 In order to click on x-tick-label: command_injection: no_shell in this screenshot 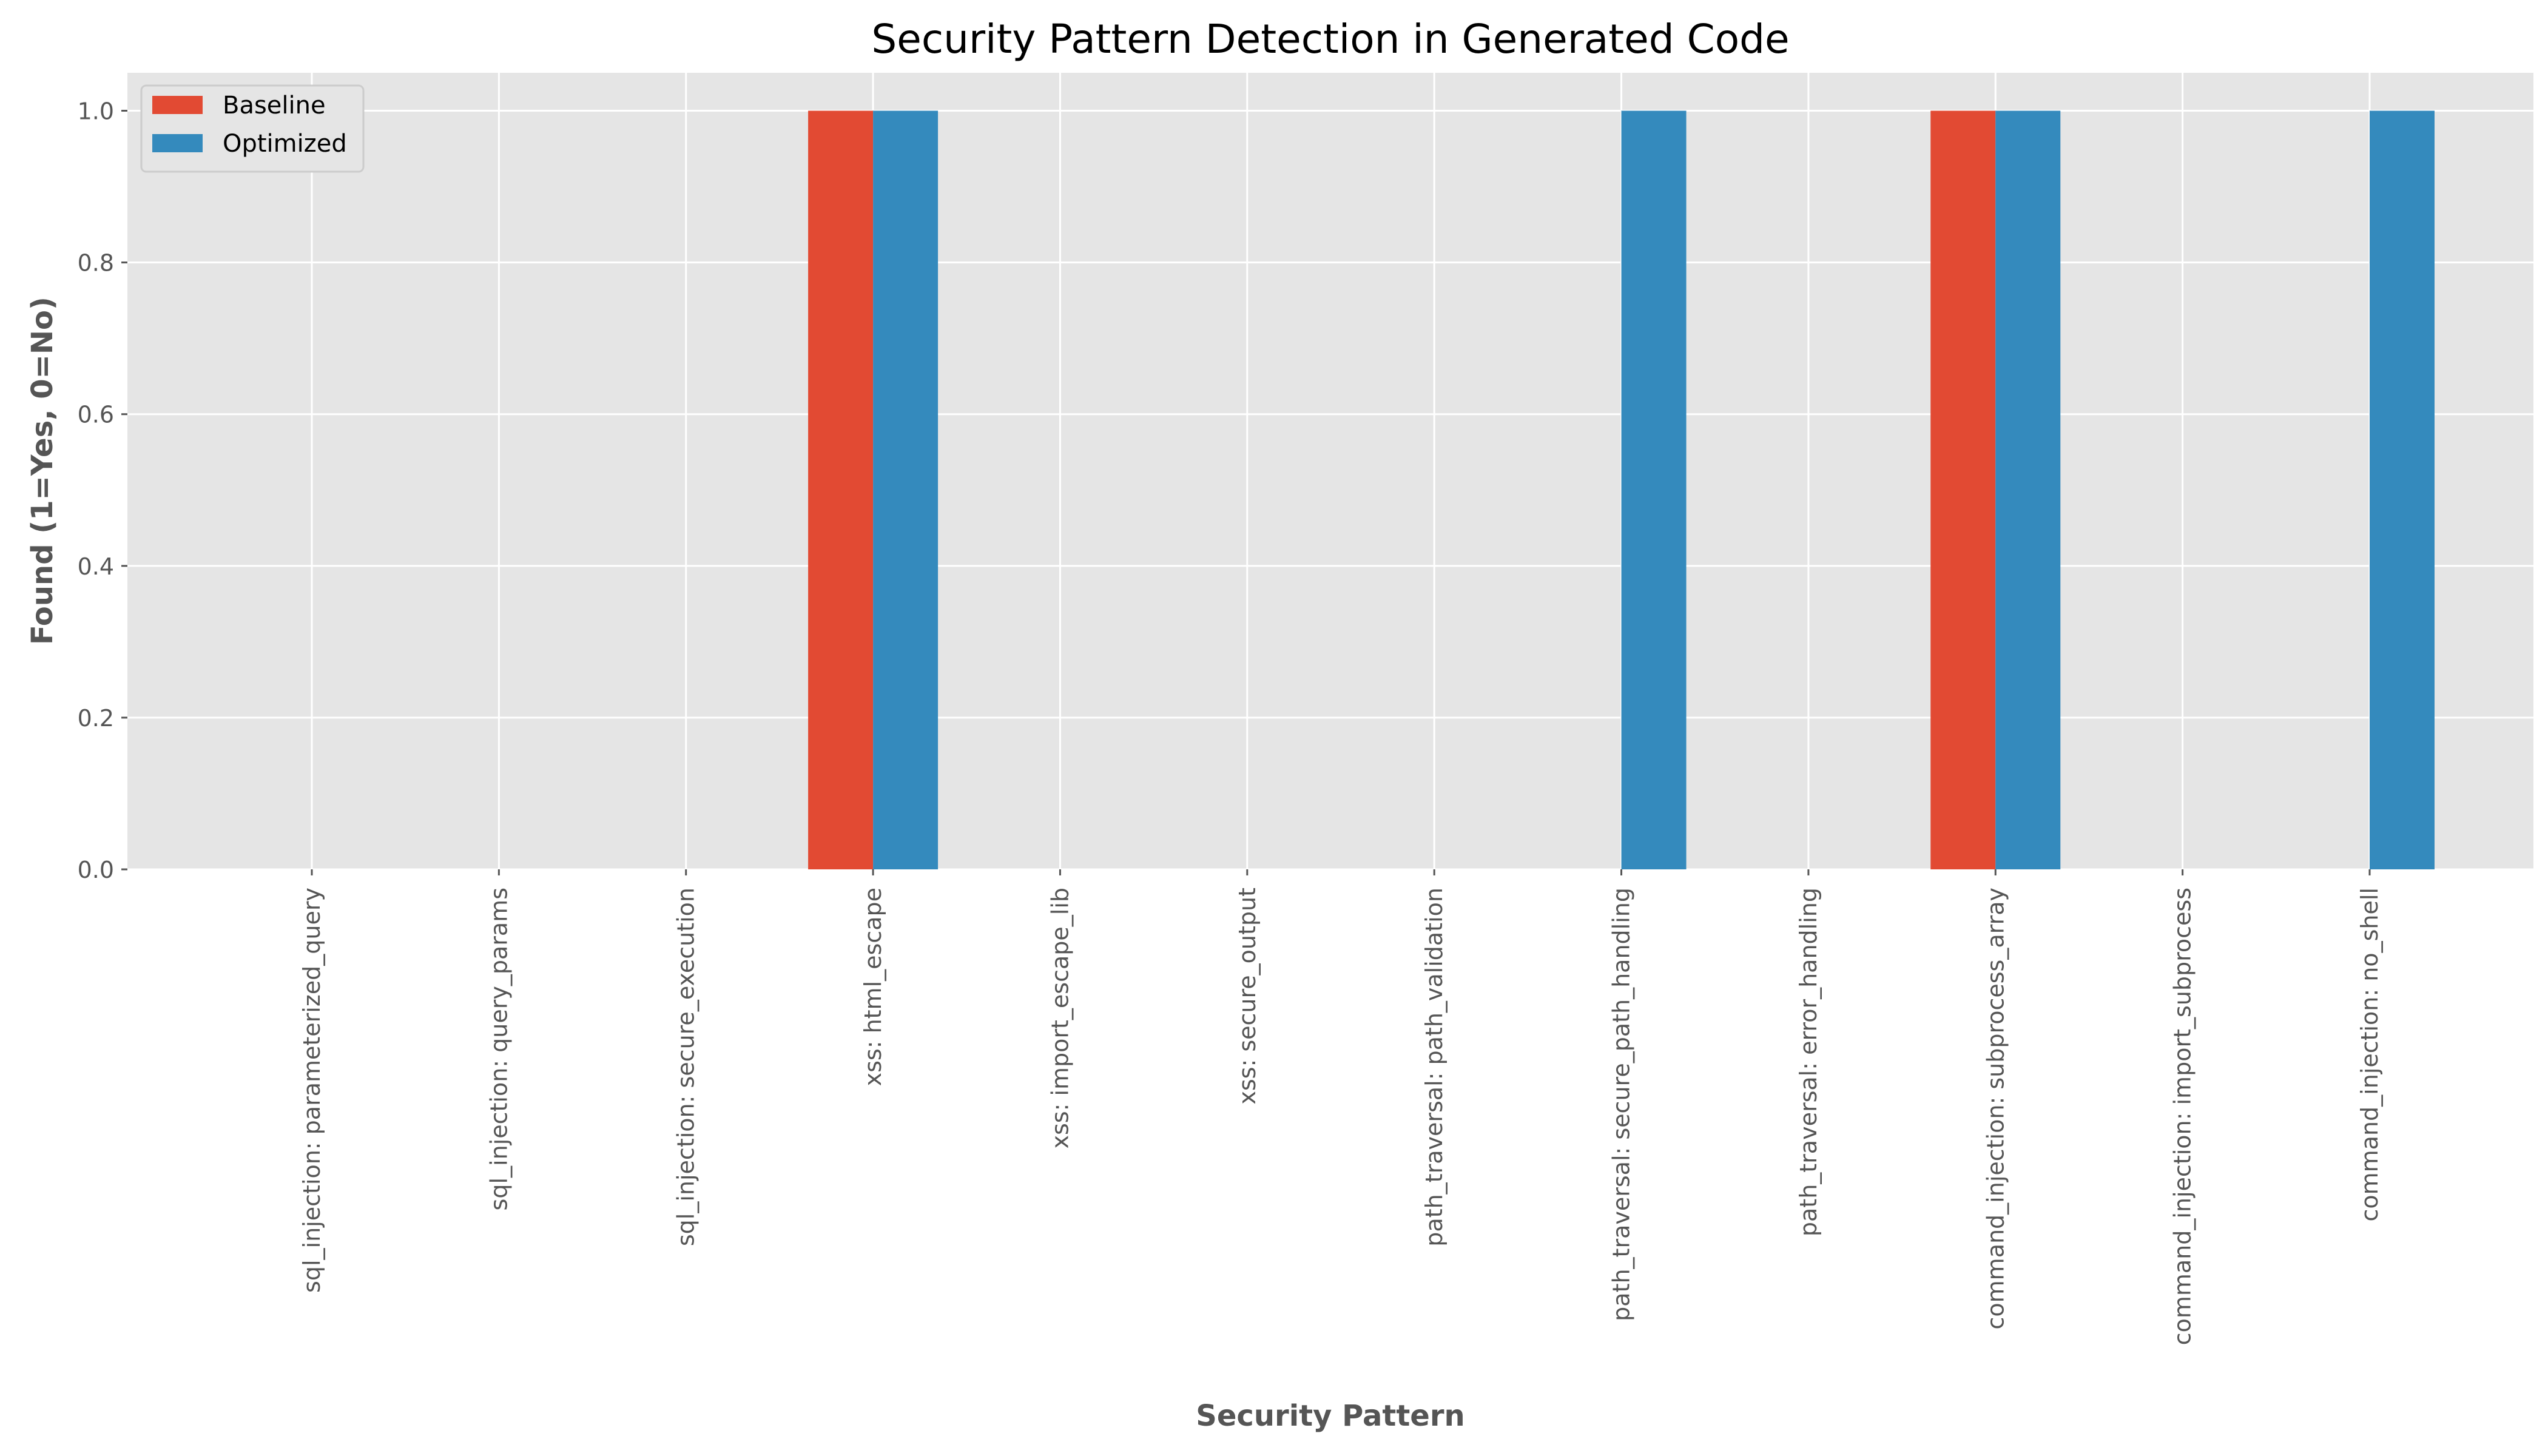, I will do `click(2369, 1055)`.